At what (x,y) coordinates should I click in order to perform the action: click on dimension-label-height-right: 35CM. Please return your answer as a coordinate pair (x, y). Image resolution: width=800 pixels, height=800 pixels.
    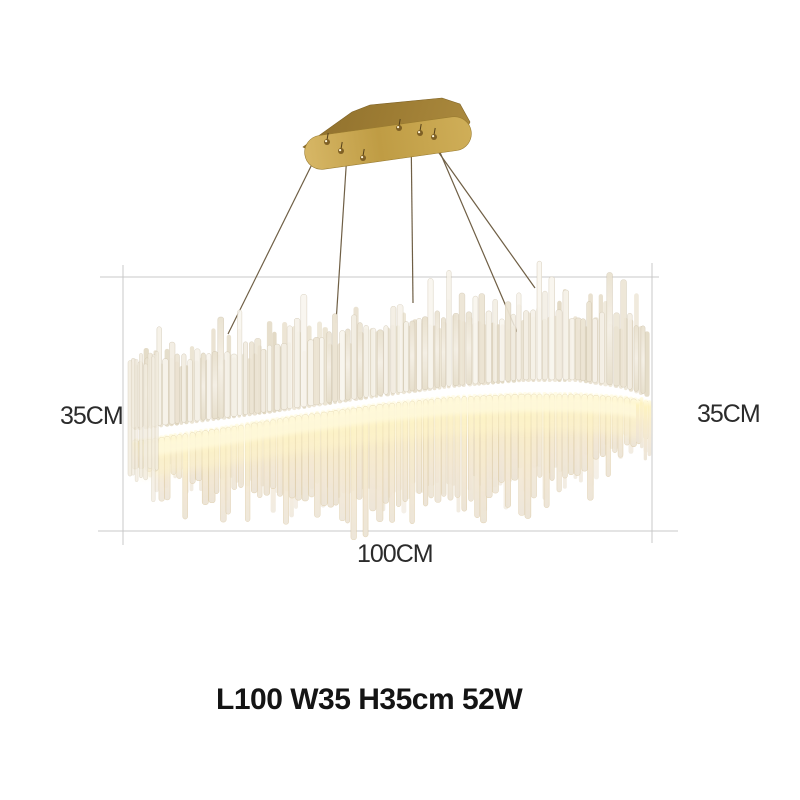
    Looking at the image, I should click on (729, 414).